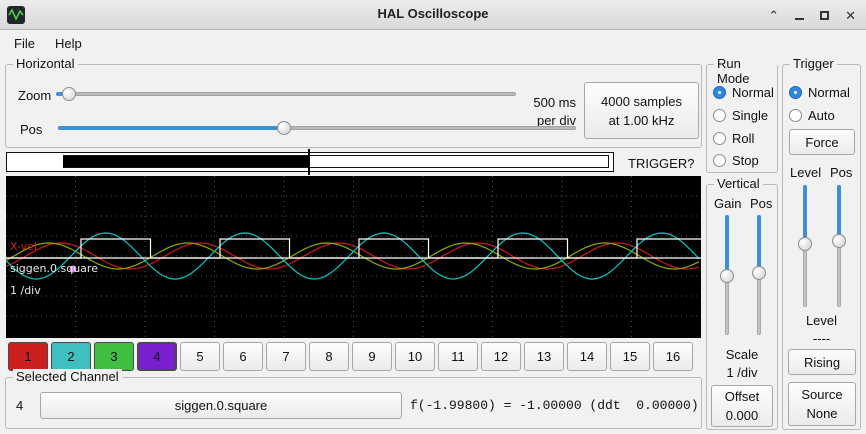 The image size is (866, 434). I want to click on ch3-trace, so click(353, 256).